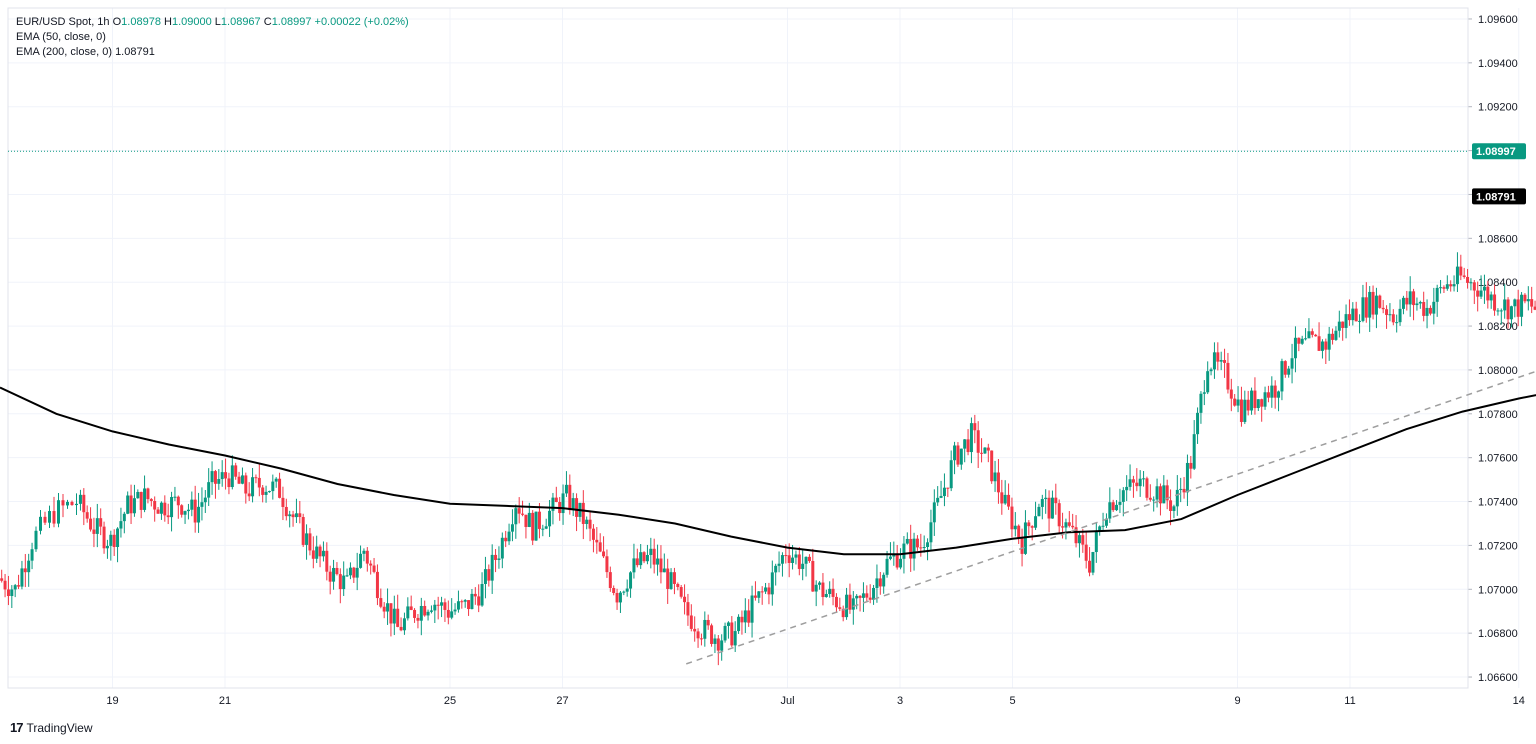 This screenshot has width=1536, height=744. What do you see at coordinates (217, 22) in the screenshot?
I see `legend-low-label: L` at bounding box center [217, 22].